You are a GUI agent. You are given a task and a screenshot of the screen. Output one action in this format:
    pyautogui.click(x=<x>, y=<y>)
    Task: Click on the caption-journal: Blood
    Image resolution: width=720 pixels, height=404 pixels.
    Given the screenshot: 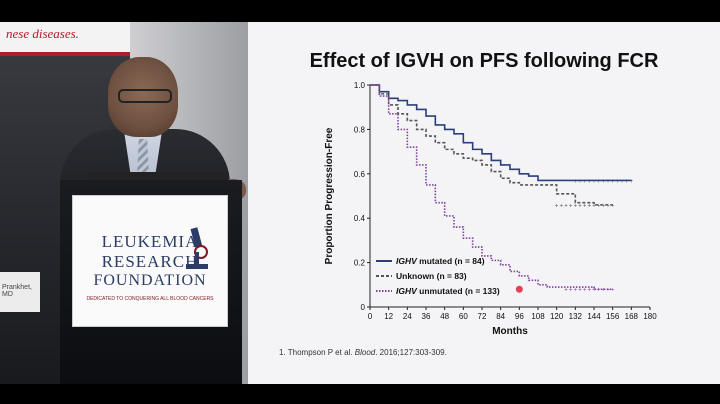 What is the action you would take?
    pyautogui.click(x=365, y=352)
    